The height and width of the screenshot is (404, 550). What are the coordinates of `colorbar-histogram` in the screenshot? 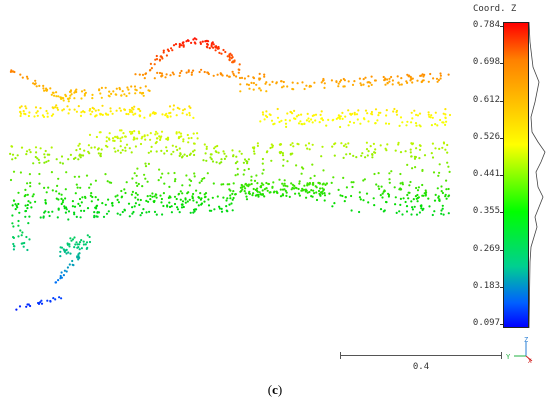 It's located at (537, 175).